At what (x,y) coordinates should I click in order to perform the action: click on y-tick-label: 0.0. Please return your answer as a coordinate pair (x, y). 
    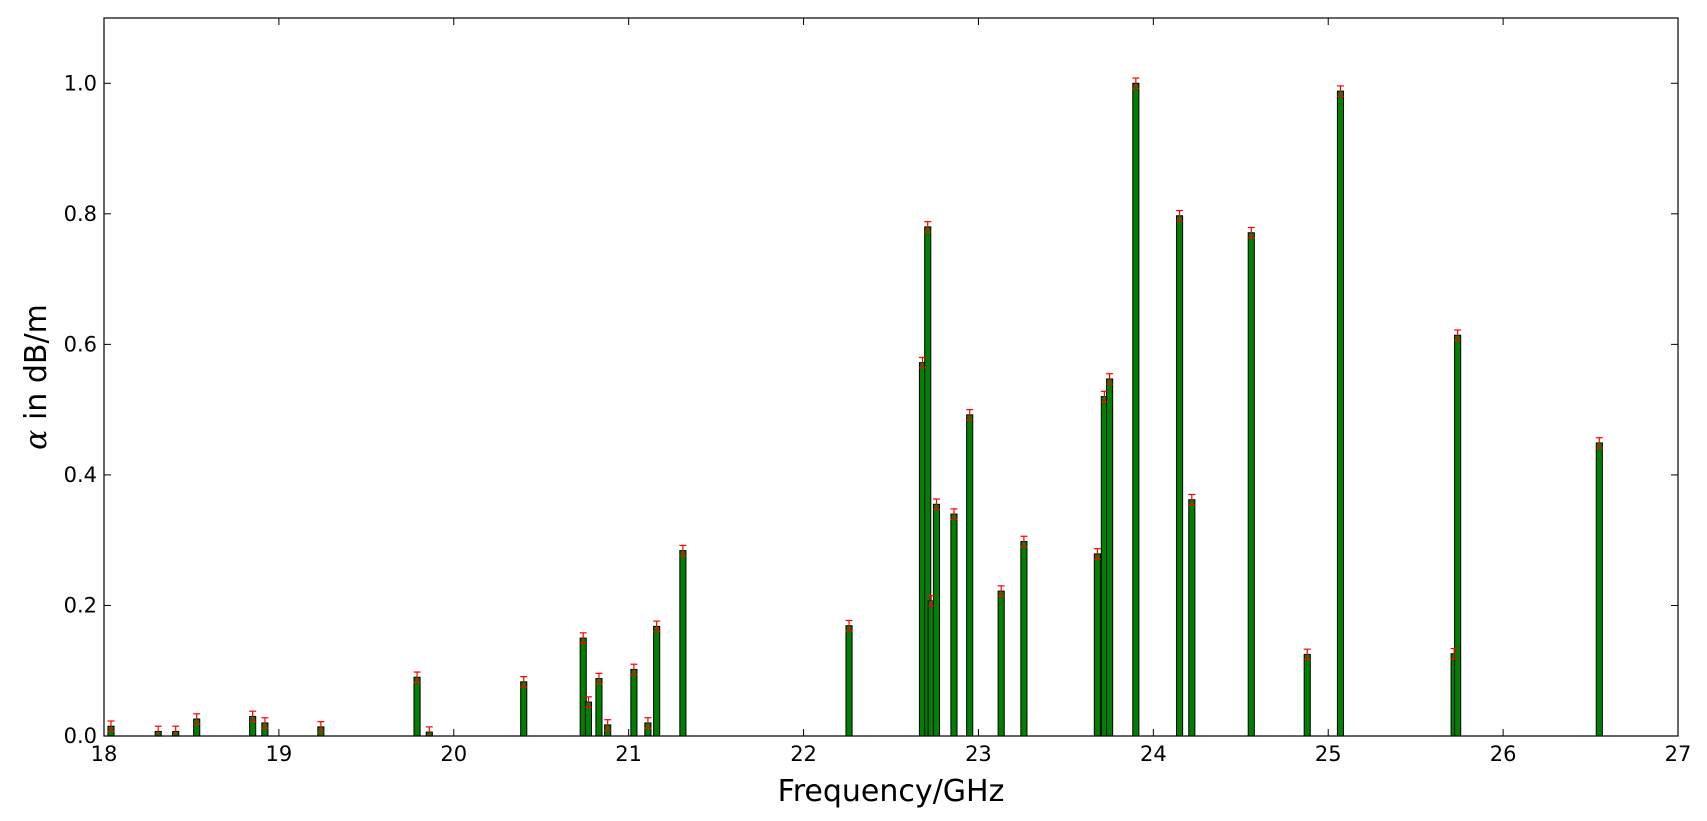
    Looking at the image, I should click on (80, 736).